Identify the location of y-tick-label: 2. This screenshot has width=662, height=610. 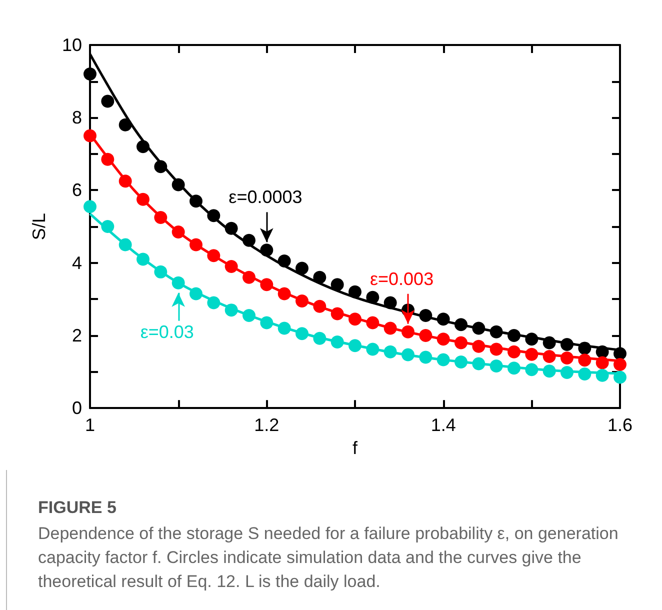
(77, 335).